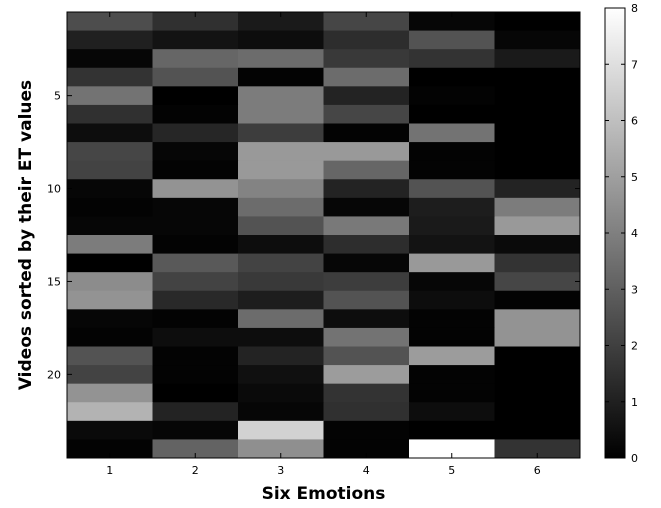 The height and width of the screenshot is (508, 661). I want to click on y-axis-label: Videos sorted by their ET values, so click(26, 235).